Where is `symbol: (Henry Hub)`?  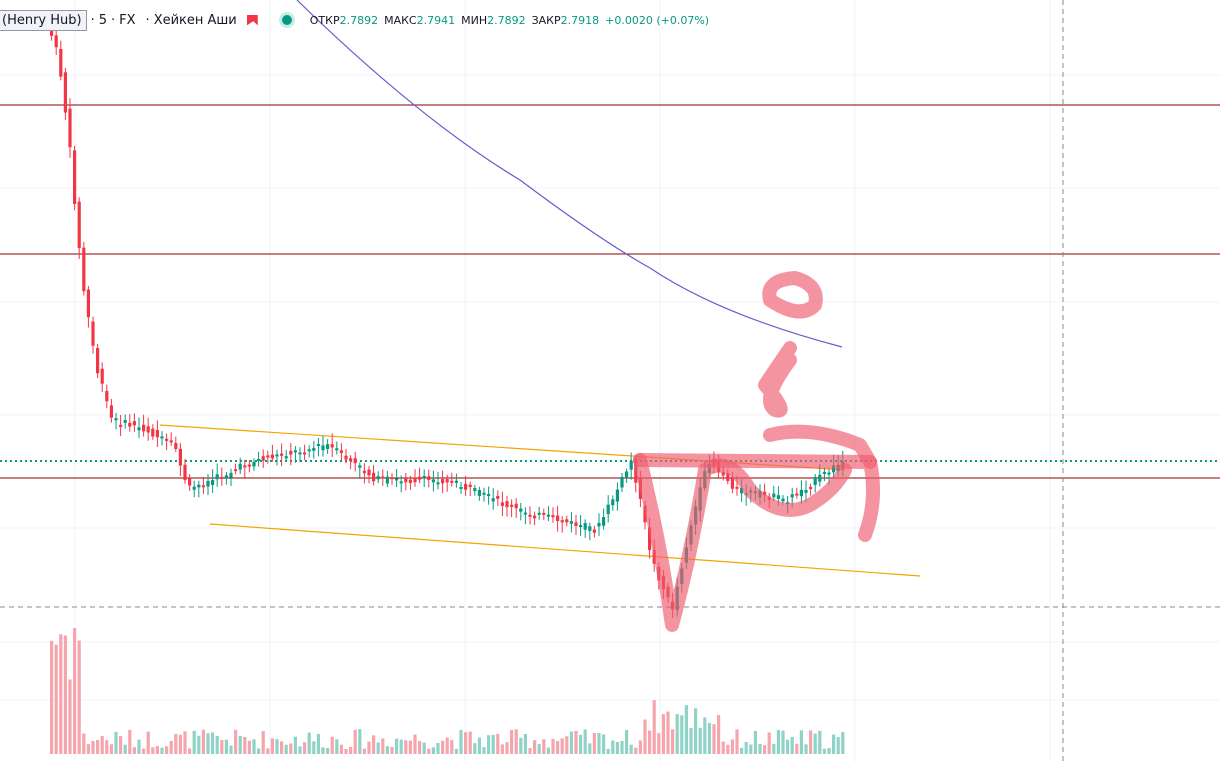
symbol: (Henry Hub) is located at coordinates (43, 20).